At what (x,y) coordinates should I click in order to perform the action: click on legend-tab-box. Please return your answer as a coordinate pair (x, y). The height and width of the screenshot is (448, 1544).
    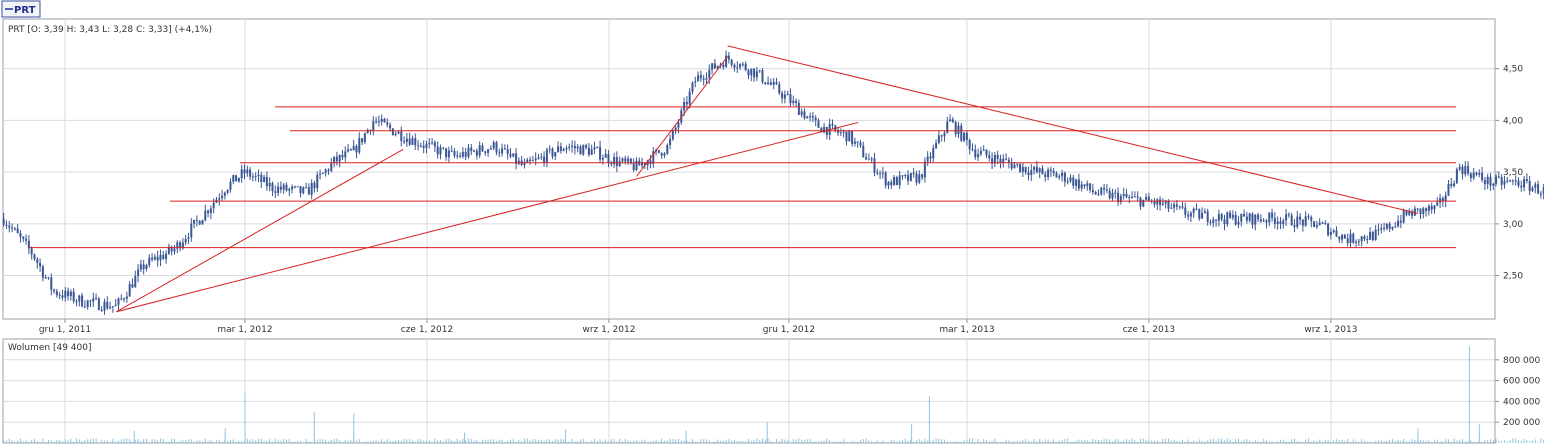
    Looking at the image, I should click on (21, 9).